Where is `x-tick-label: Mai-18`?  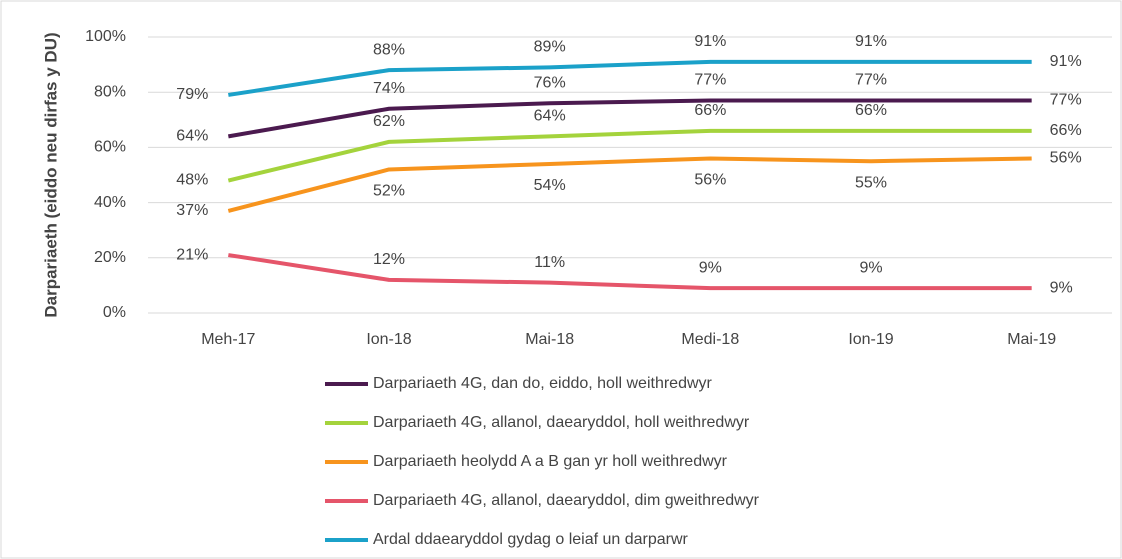
x-tick-label: Mai-18 is located at coordinates (549, 339).